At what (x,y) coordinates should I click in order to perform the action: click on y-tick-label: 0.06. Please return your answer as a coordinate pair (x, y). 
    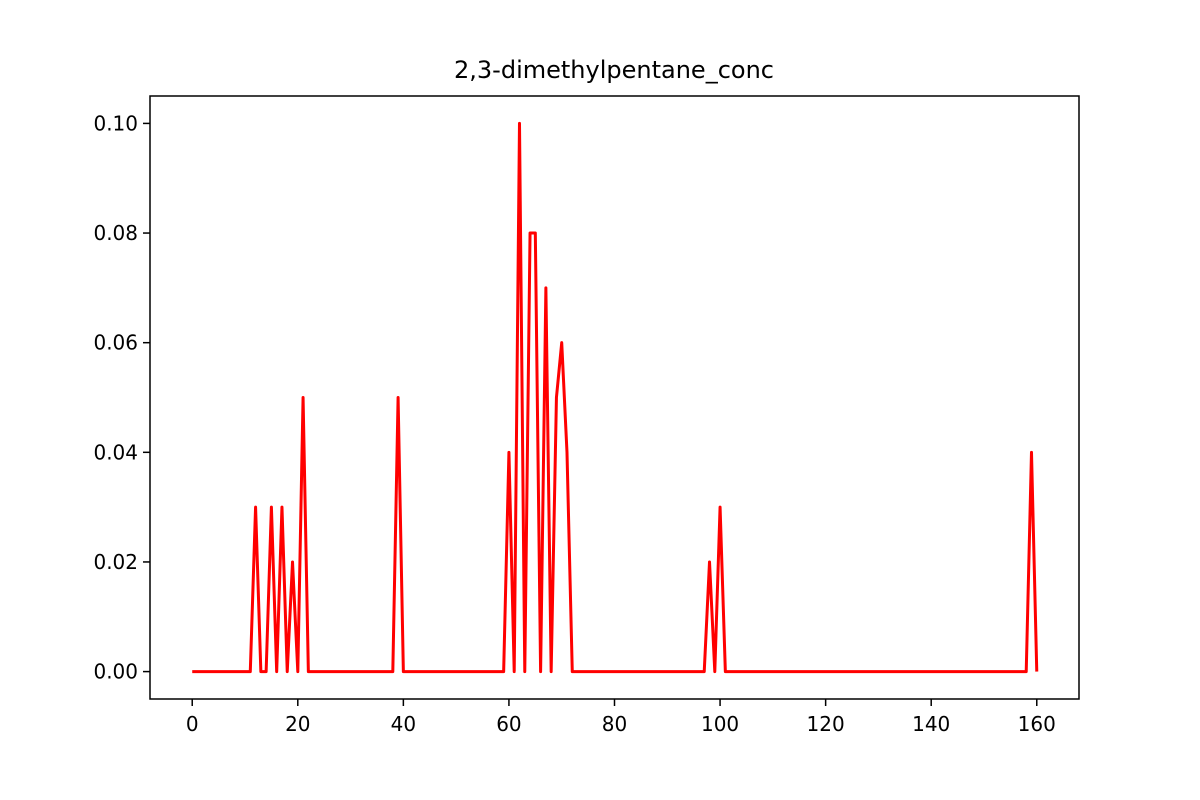
    Looking at the image, I should click on (115, 343).